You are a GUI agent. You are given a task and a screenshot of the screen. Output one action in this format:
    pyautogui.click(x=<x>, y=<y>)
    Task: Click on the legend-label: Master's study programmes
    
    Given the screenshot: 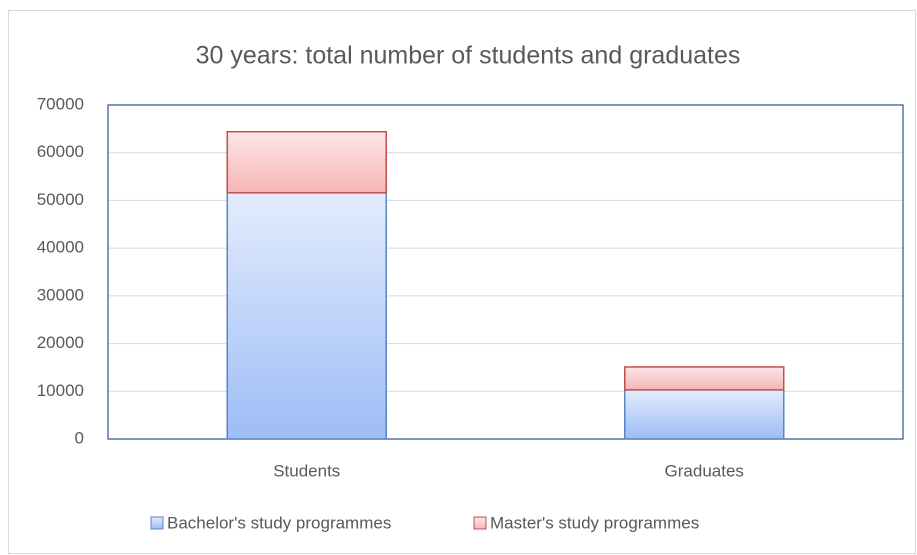 What is the action you would take?
    pyautogui.click(x=594, y=522)
    